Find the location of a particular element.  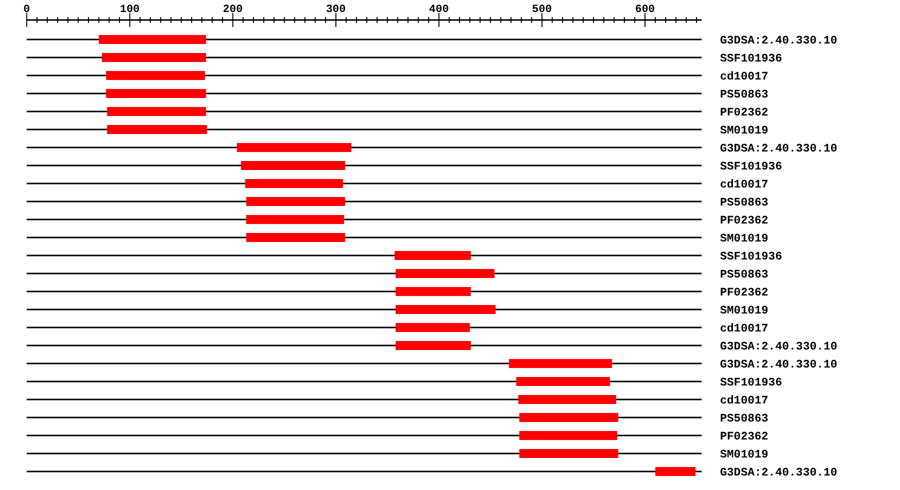

x-tick-label: 100 is located at coordinates (130, 10).